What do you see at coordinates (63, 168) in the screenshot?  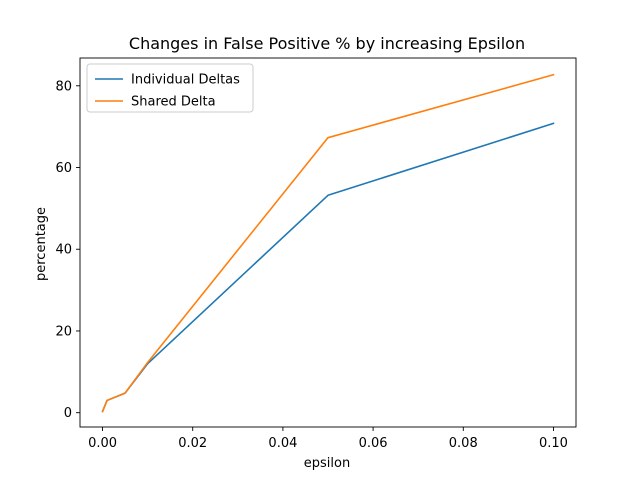 I see `y-tick-label: 60` at bounding box center [63, 168].